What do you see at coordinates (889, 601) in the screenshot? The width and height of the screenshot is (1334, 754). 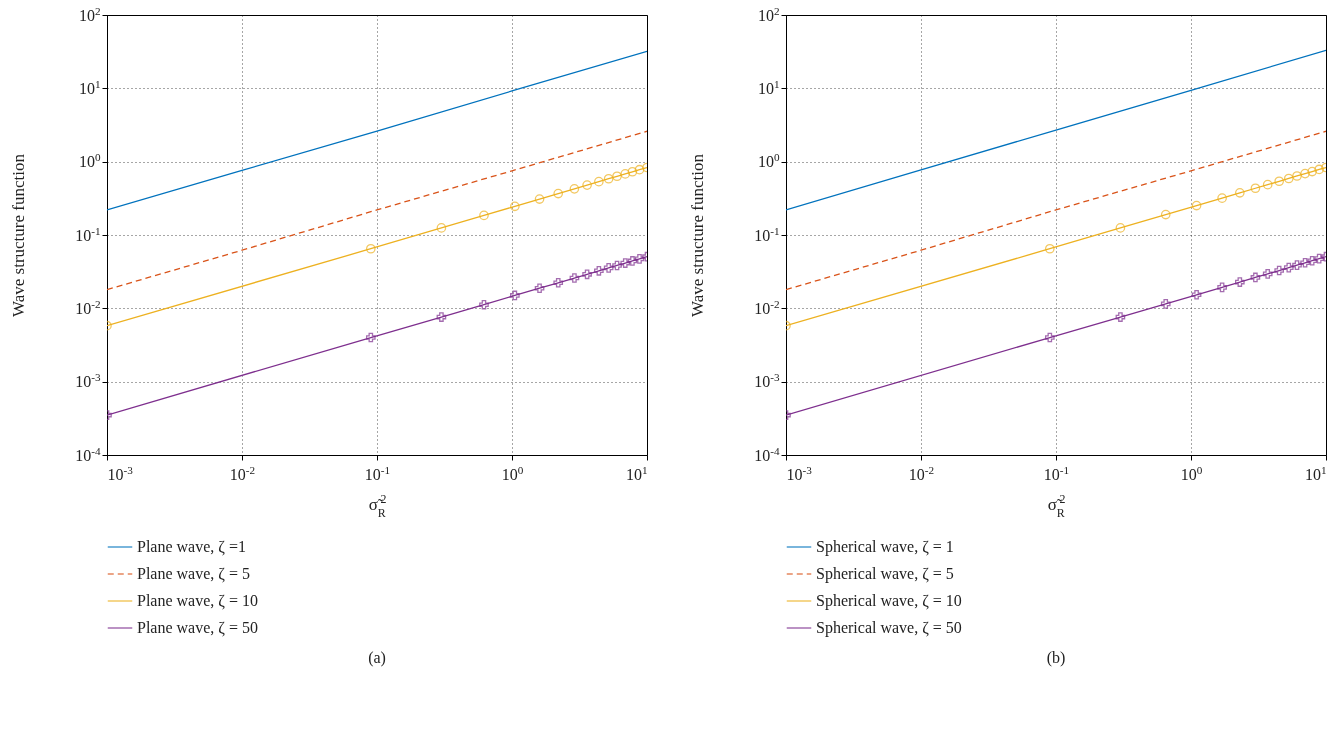 I see `legend-label: Spherical wave, ζ = 10` at bounding box center [889, 601].